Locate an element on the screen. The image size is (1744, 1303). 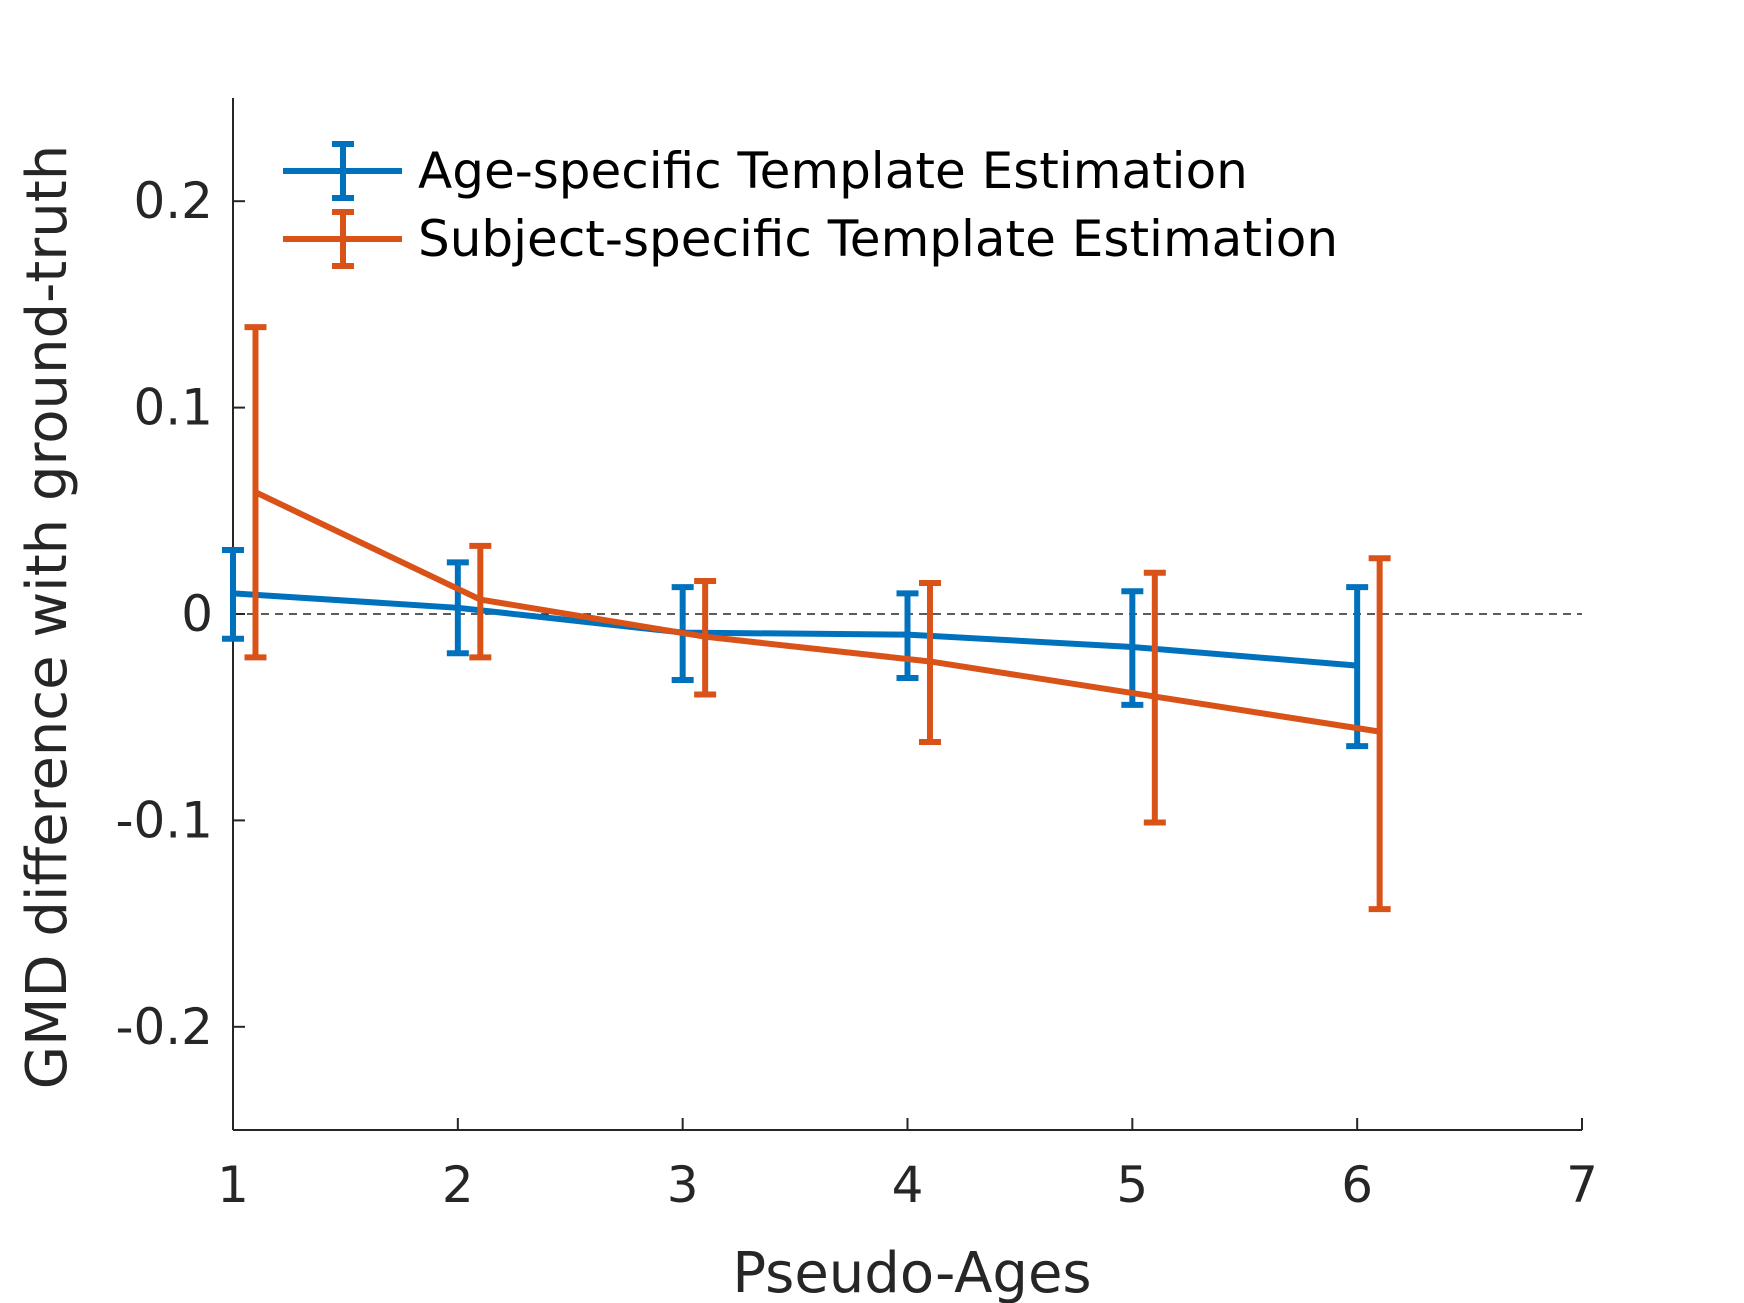
x-tick-label: 4 is located at coordinates (908, 1185).